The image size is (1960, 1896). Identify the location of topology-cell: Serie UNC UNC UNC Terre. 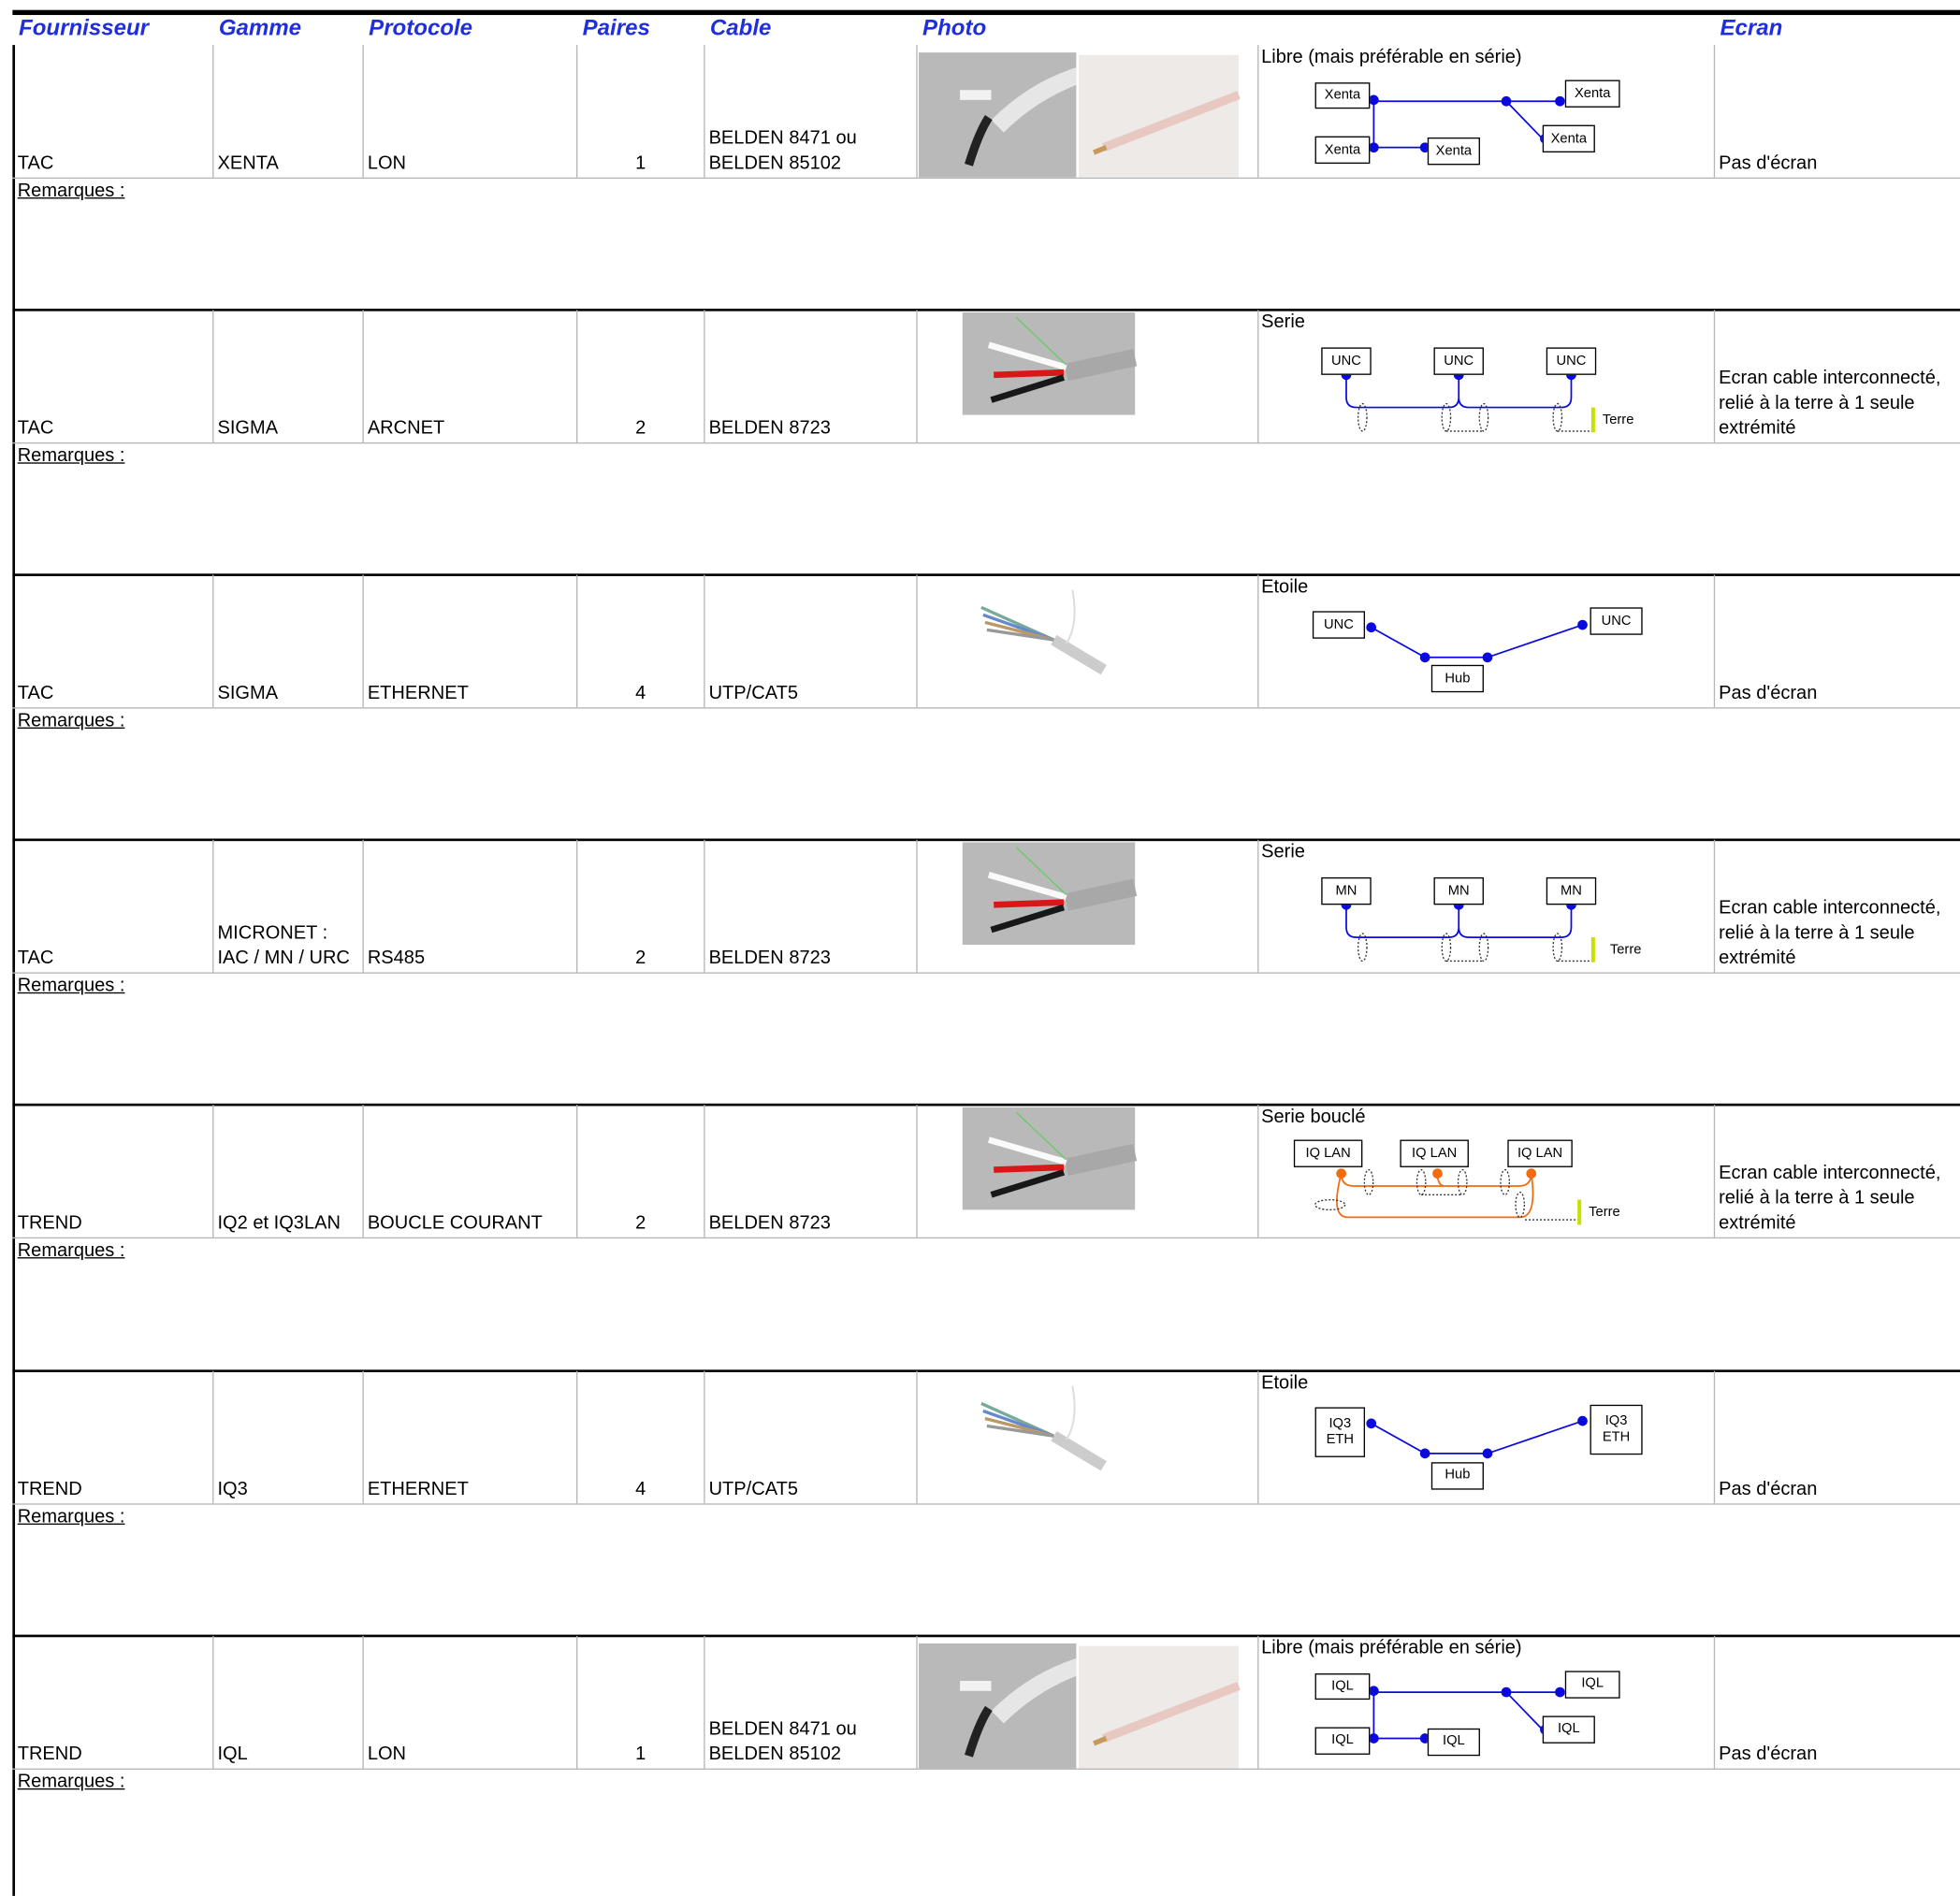
(1485, 376).